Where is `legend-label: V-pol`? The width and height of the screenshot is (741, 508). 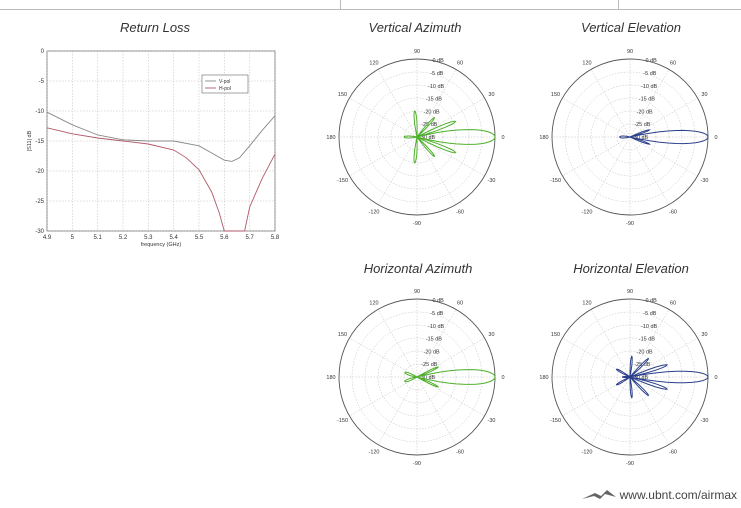 legend-label: V-pol is located at coordinates (224, 82).